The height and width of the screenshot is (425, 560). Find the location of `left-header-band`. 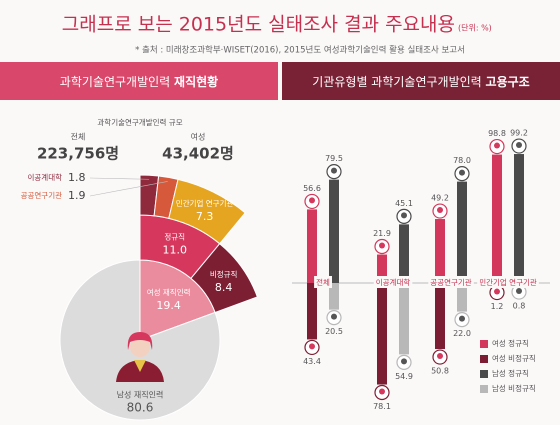

left-header-band is located at coordinates (139, 81).